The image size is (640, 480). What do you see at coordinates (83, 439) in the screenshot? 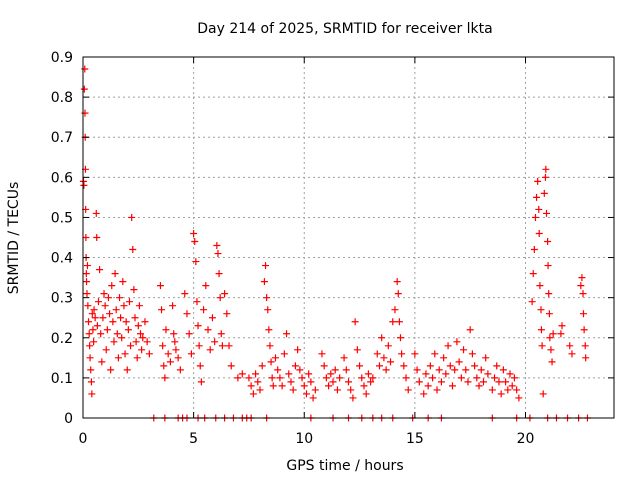
I see `x-tick-label: 0` at bounding box center [83, 439].